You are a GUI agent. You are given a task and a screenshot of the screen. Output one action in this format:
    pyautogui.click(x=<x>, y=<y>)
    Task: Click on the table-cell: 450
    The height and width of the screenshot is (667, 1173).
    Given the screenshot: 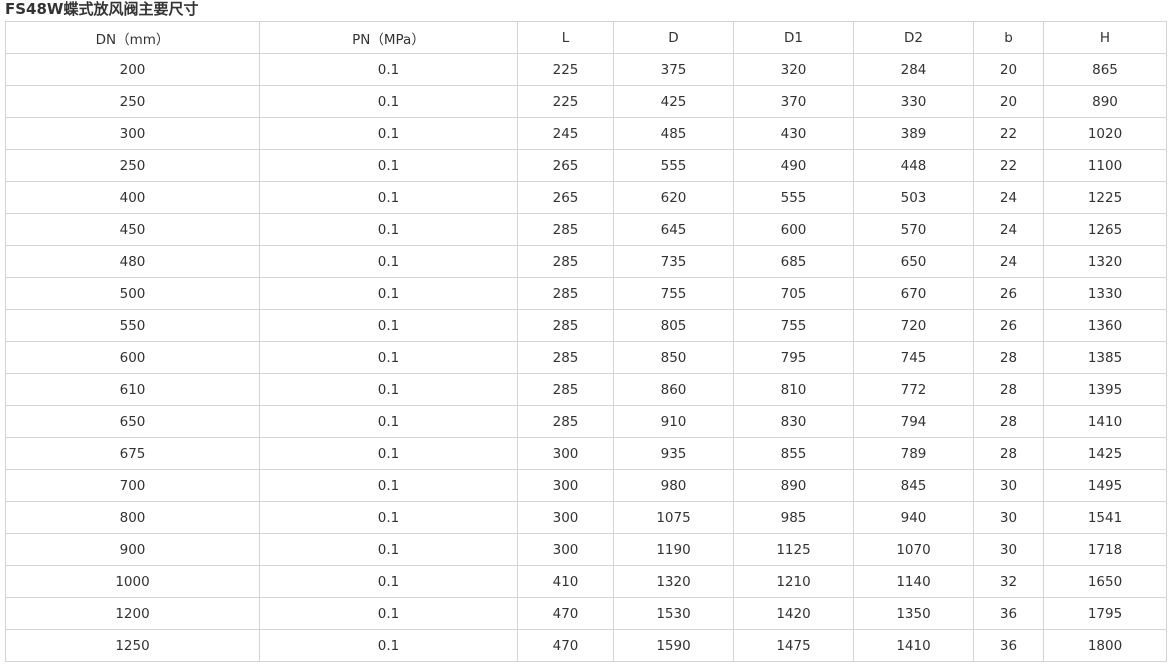 What is the action you would take?
    pyautogui.click(x=132, y=229)
    